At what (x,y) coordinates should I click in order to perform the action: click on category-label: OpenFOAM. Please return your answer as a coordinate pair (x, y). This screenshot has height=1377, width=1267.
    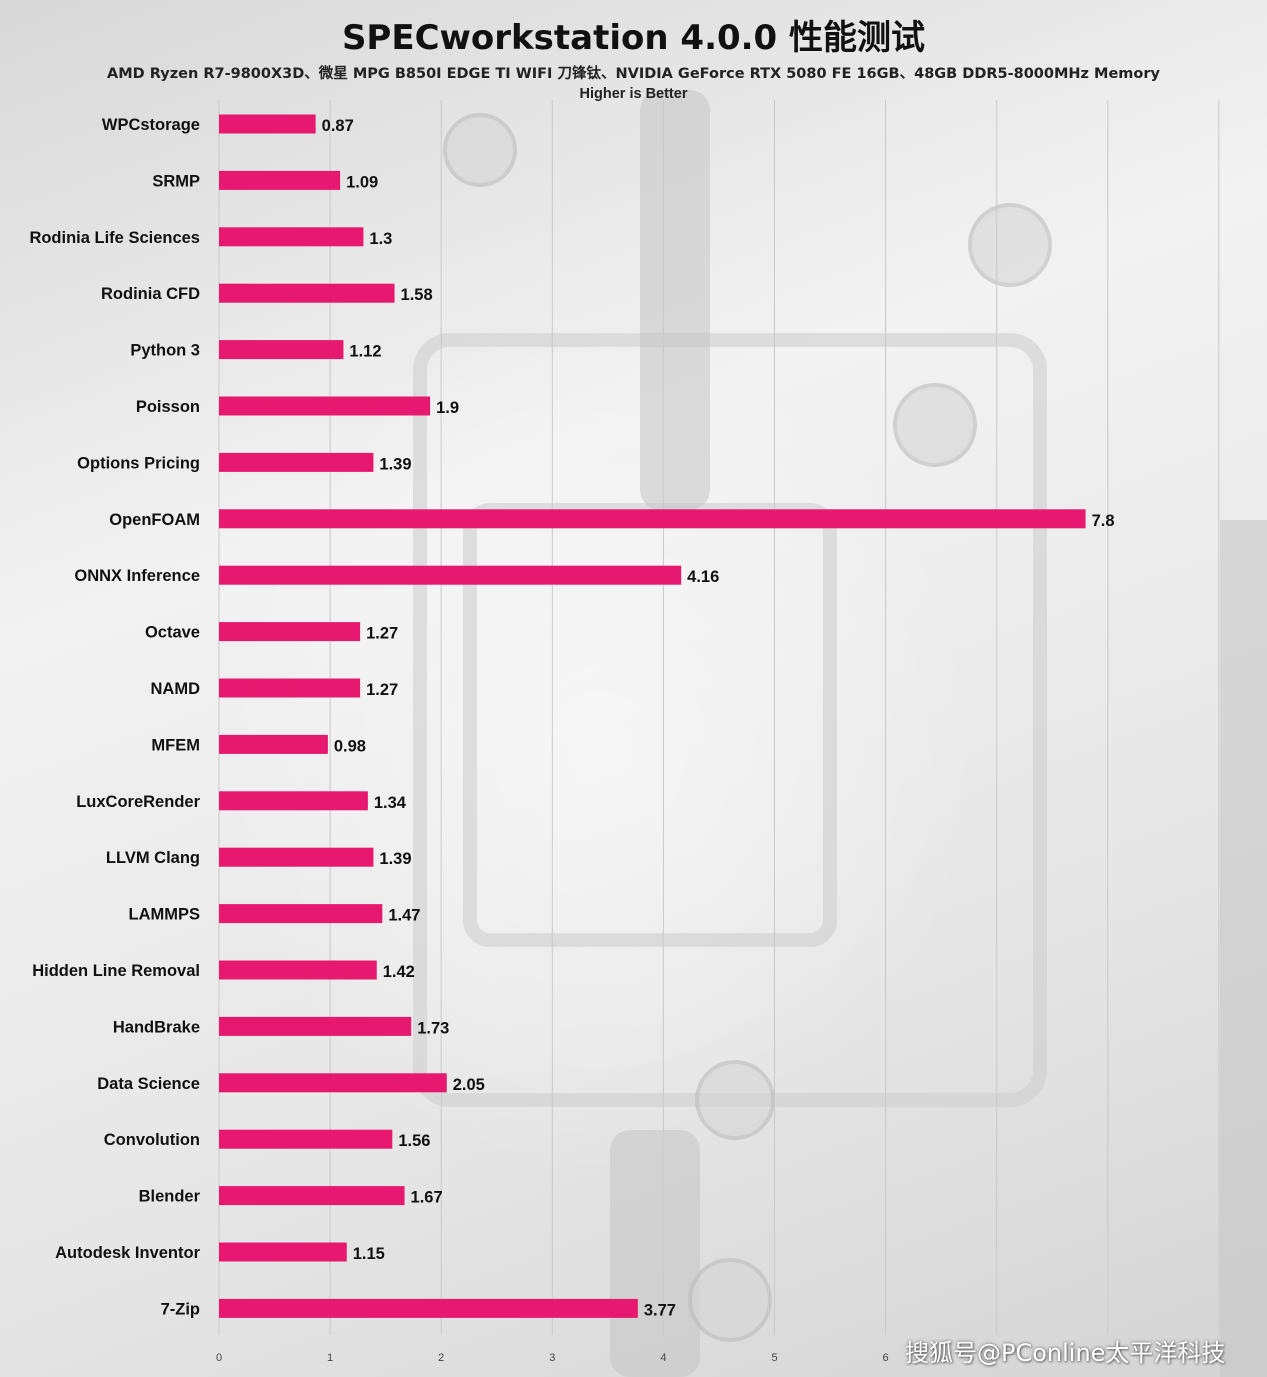
    Looking at the image, I should click on (154, 520).